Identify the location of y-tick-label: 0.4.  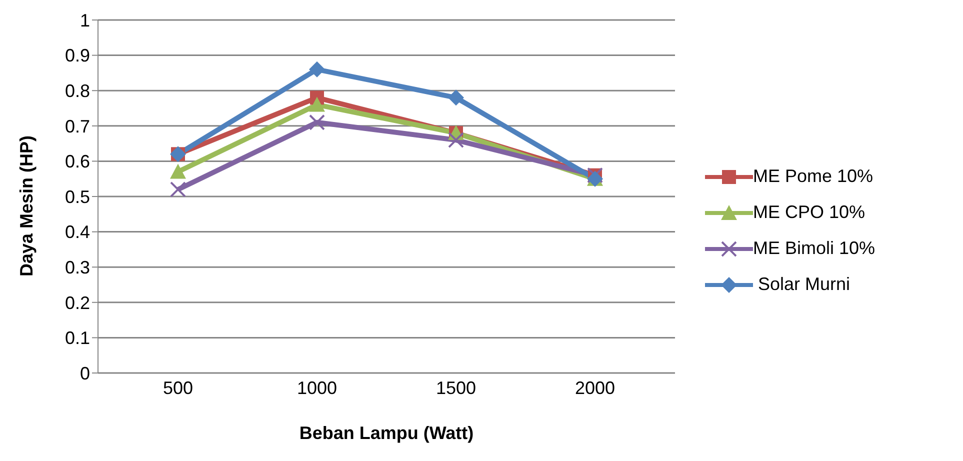
(77, 232).